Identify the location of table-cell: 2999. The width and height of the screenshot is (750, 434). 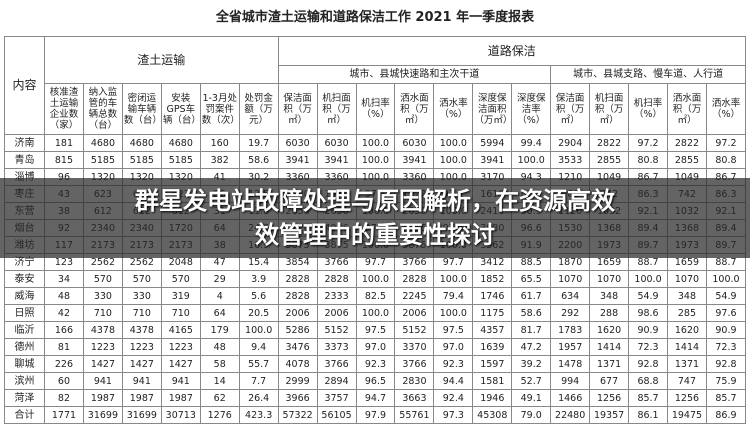
(297, 381).